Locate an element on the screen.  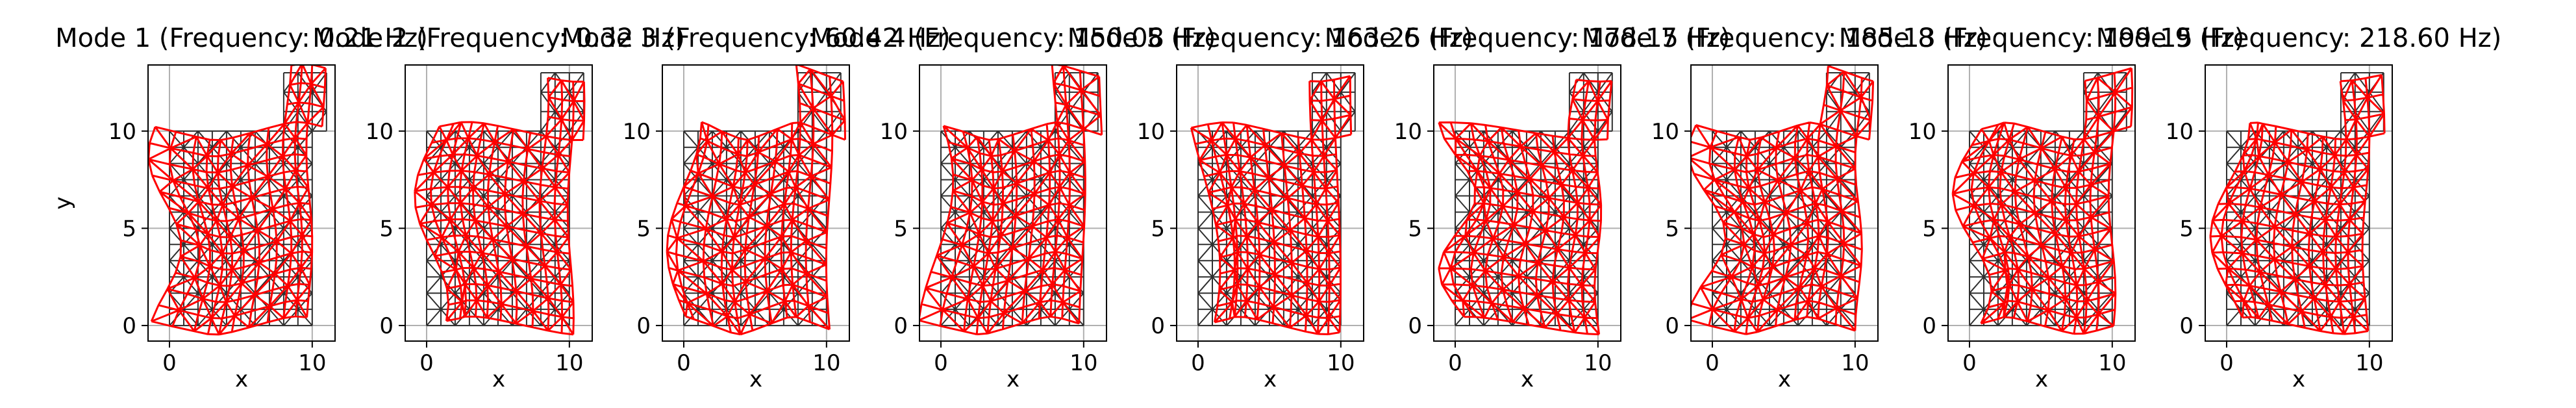
subplot-mode-5: Mode 5 (Frequency: 163.25 Hz) 0 10 0 5 10 x is located at coordinates (1270, 207).